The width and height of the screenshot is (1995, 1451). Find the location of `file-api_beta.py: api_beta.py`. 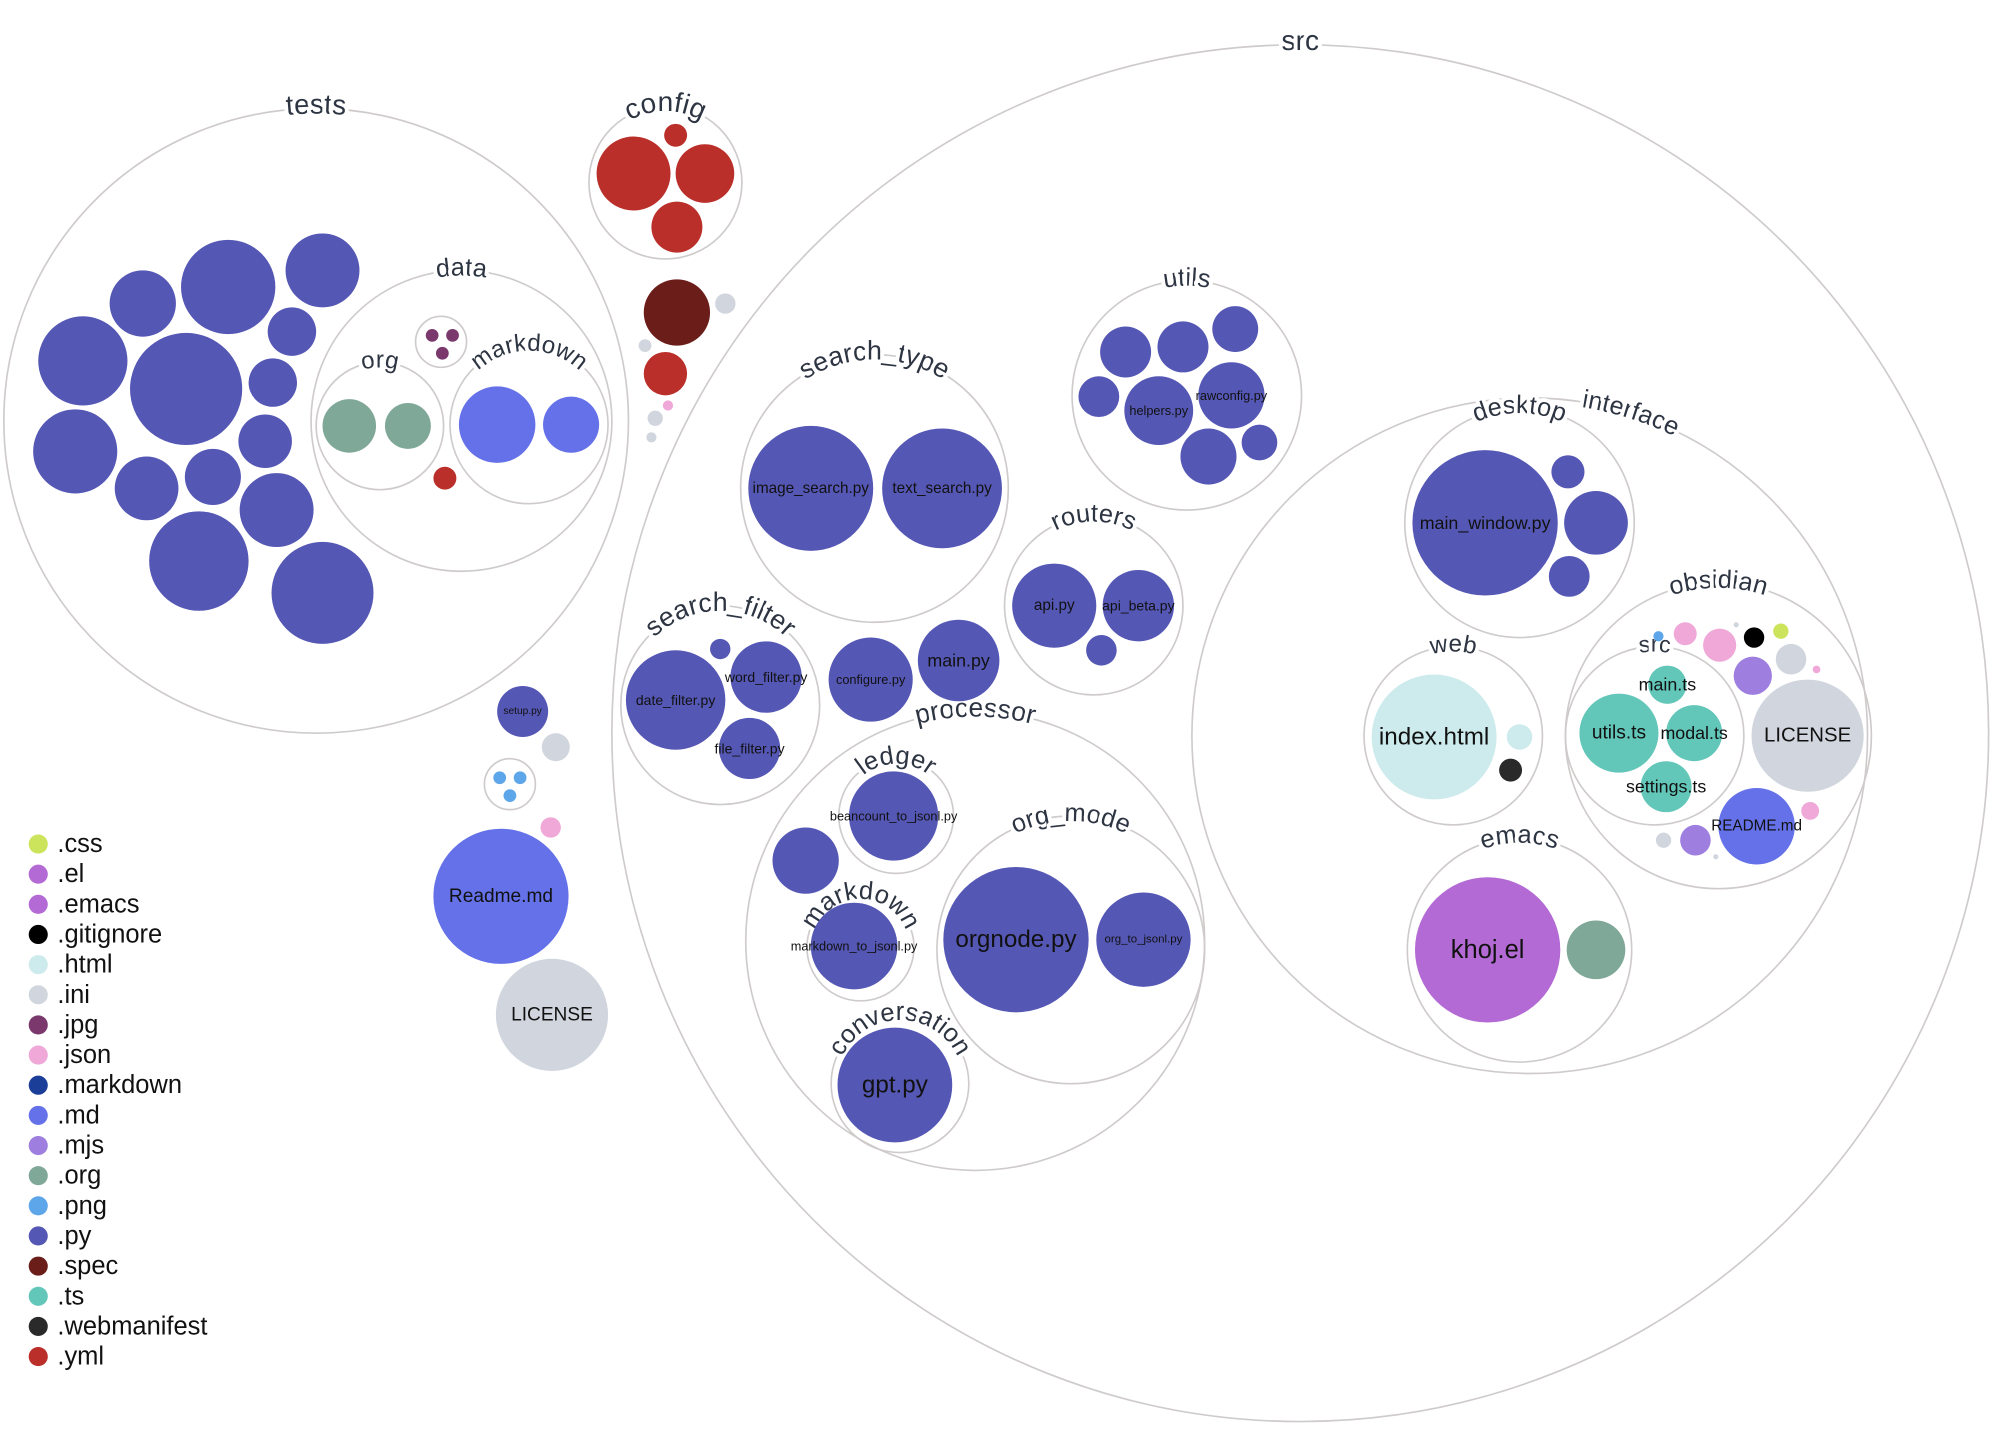

file-api_beta.py: api_beta.py is located at coordinates (1138, 605).